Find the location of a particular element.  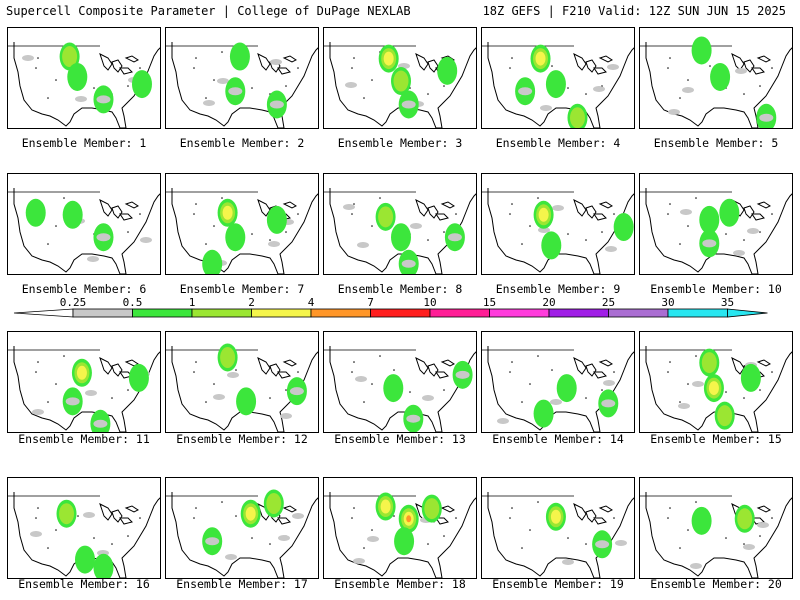

color-scale-bar: 0.25 0.5 1 2 4 7 10 15 20 25 30 35 is located at coordinates (390, 307).